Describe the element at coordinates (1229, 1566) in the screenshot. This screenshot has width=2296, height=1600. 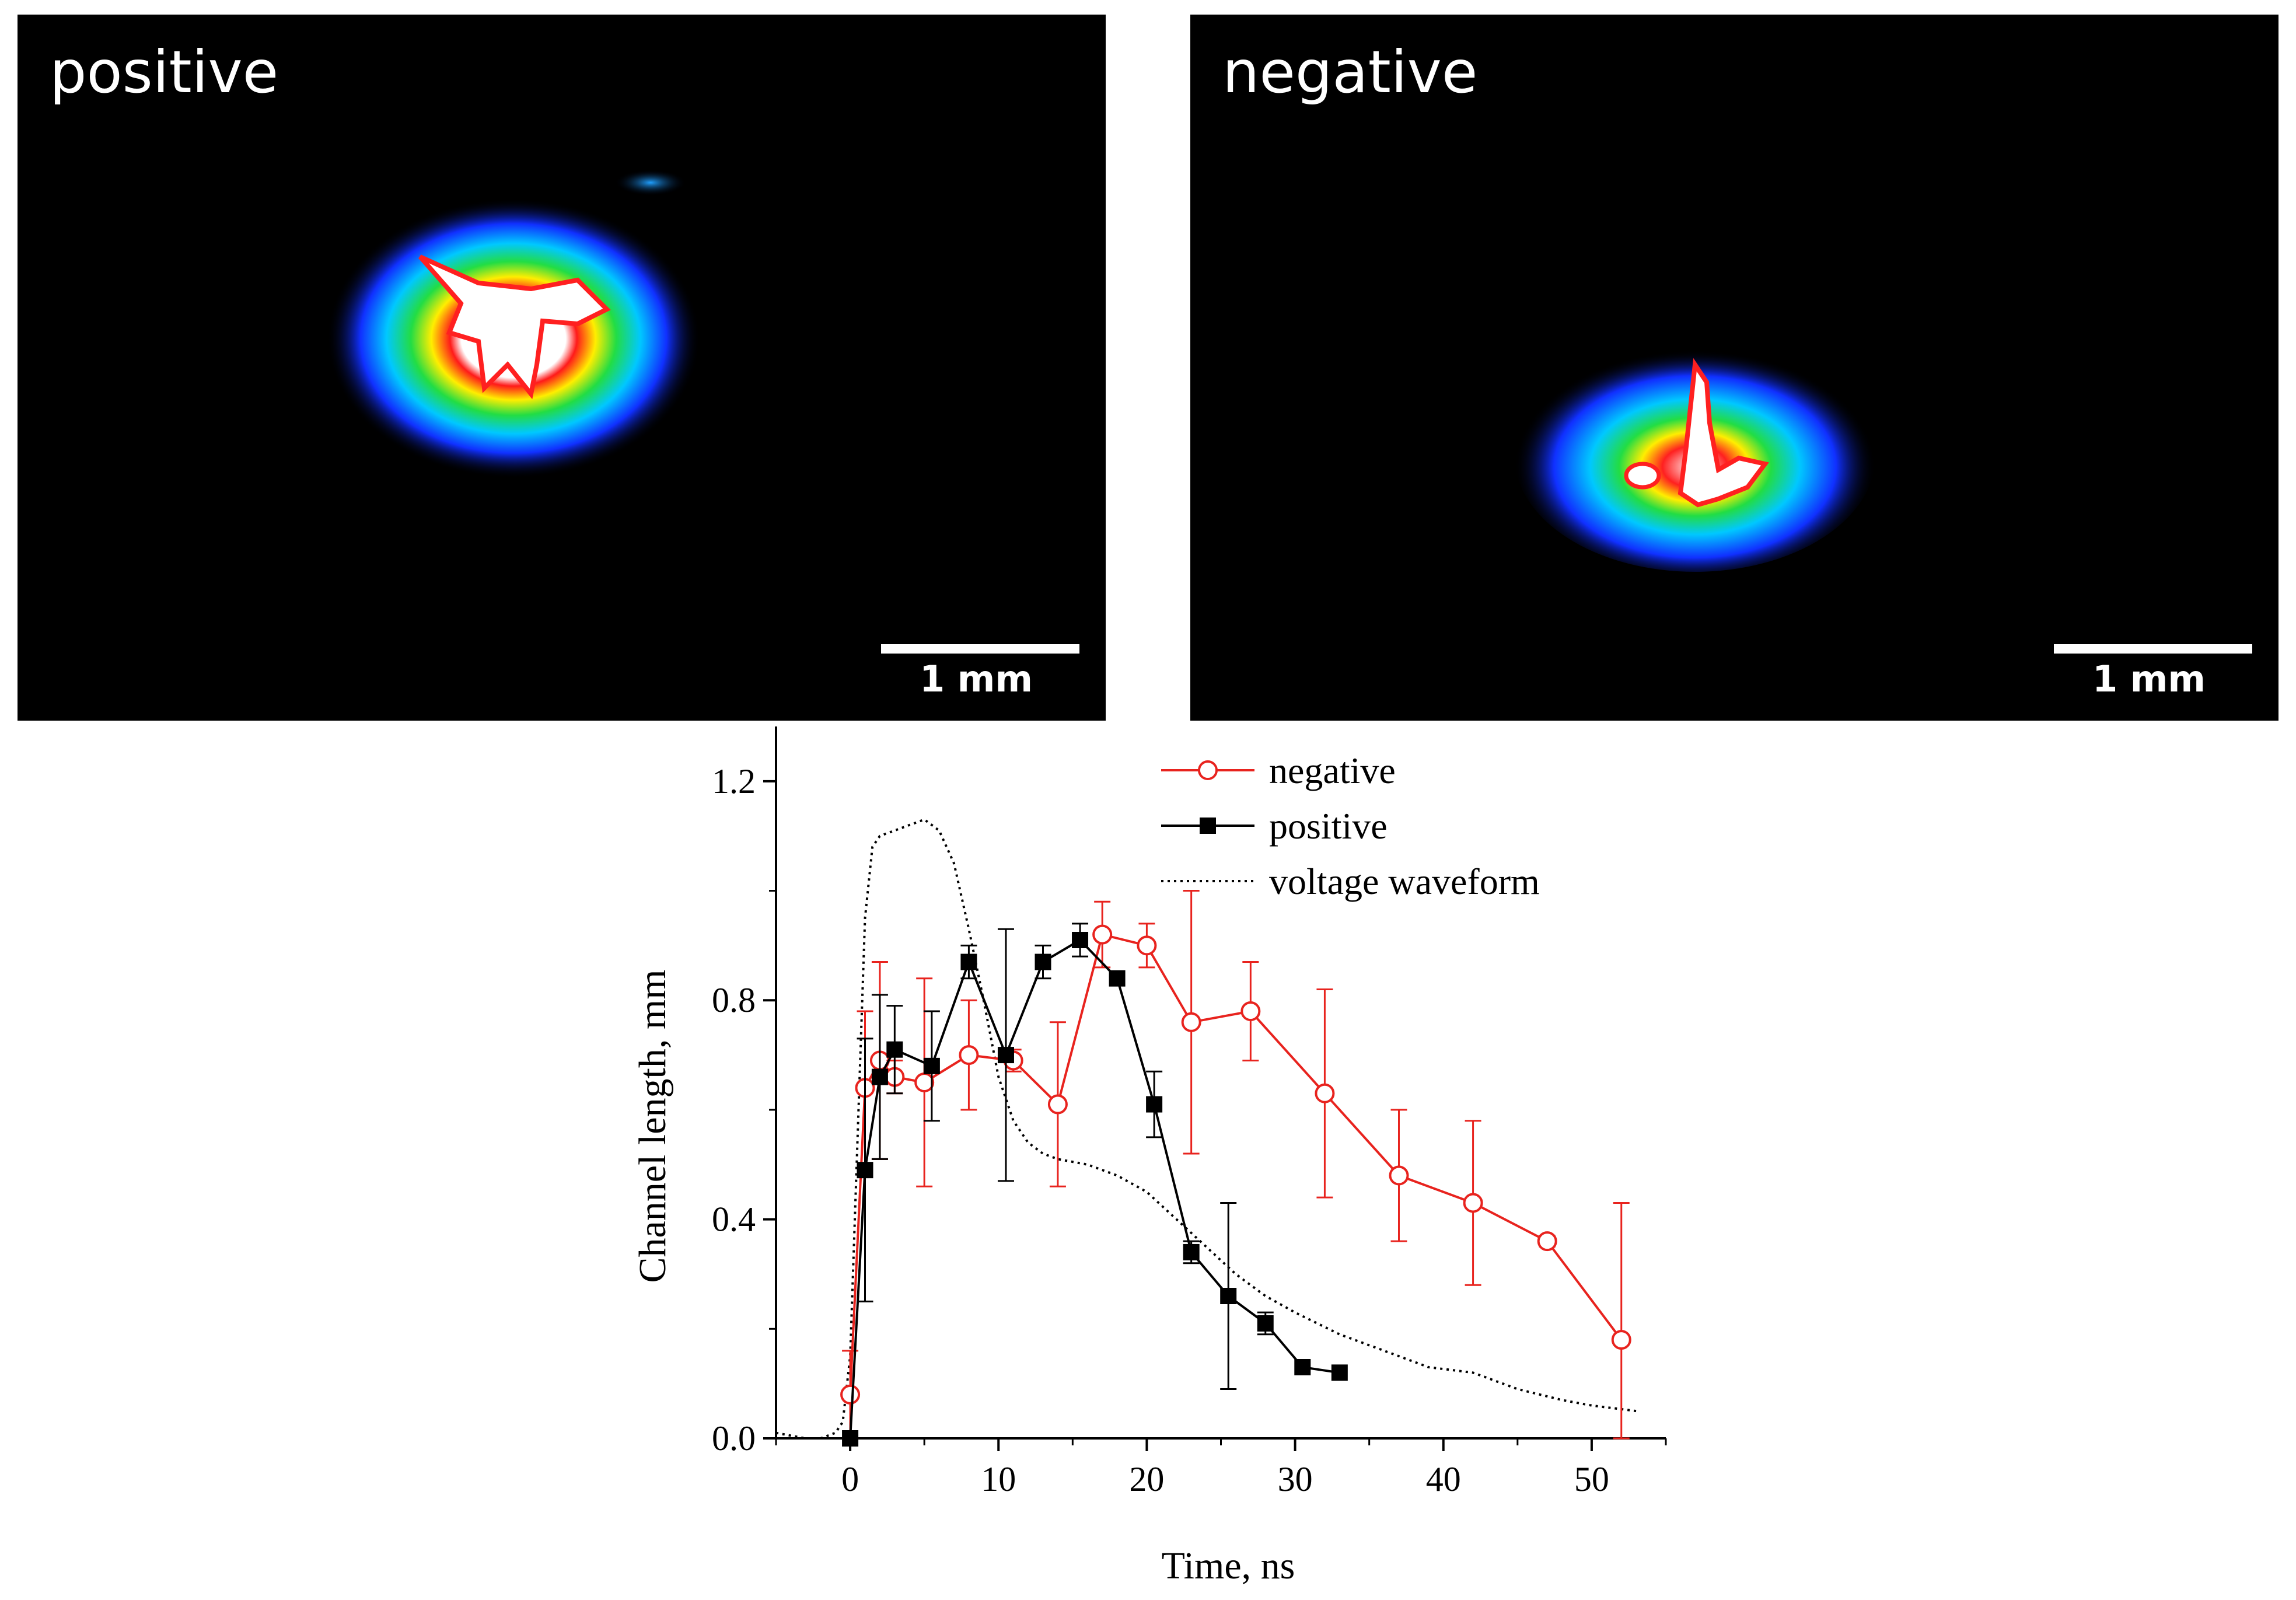
I see `x-axis-label: Time, ns` at that location.